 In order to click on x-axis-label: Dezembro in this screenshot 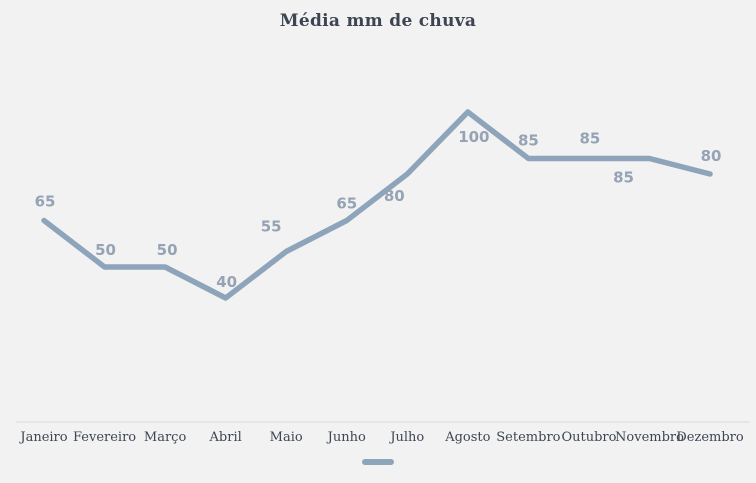, I will do `click(710, 437)`.